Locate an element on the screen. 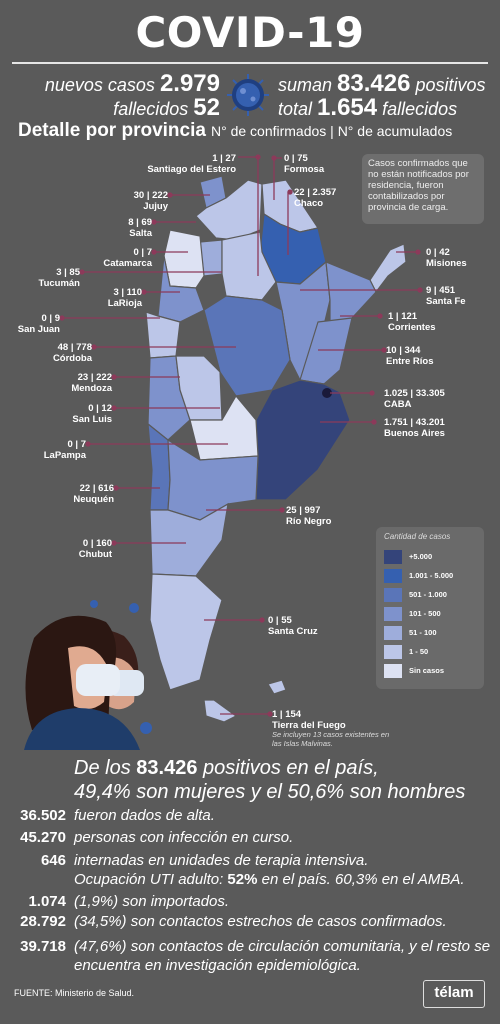 This screenshot has width=500, height=1024. legend-item: Sin casos is located at coordinates (430, 670).